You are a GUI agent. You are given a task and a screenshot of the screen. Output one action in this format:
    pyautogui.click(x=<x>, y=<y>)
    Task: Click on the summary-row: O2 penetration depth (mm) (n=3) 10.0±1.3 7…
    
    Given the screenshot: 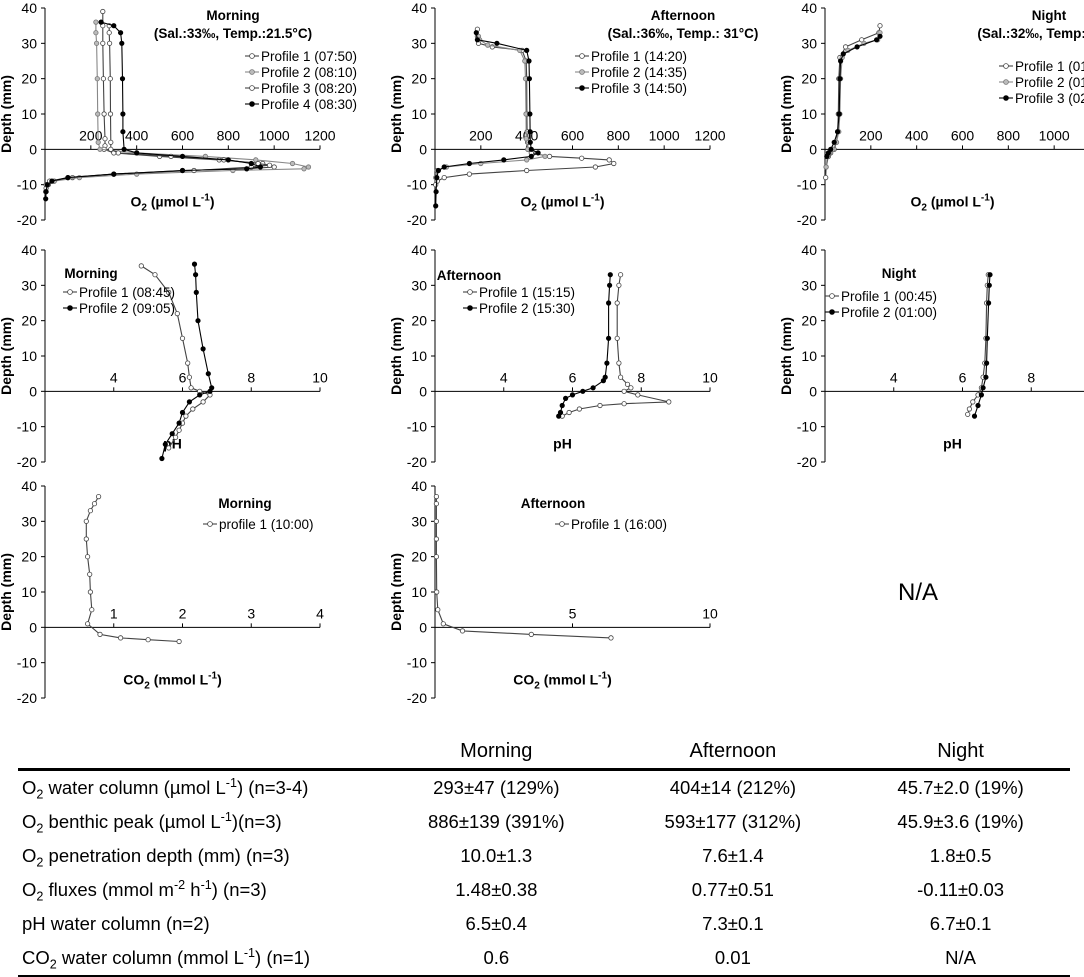 What is the action you would take?
    pyautogui.click(x=544, y=856)
    